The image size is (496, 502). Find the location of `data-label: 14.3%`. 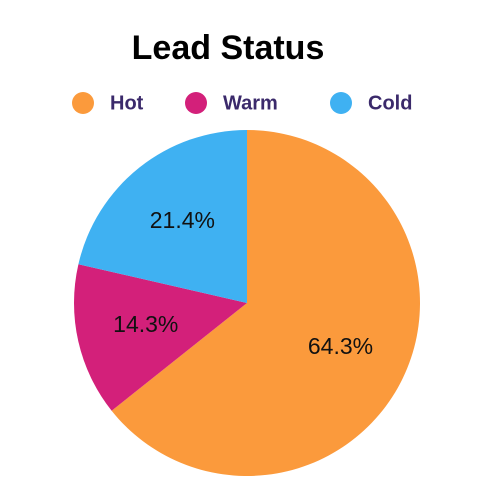

data-label: 14.3% is located at coordinates (145, 324).